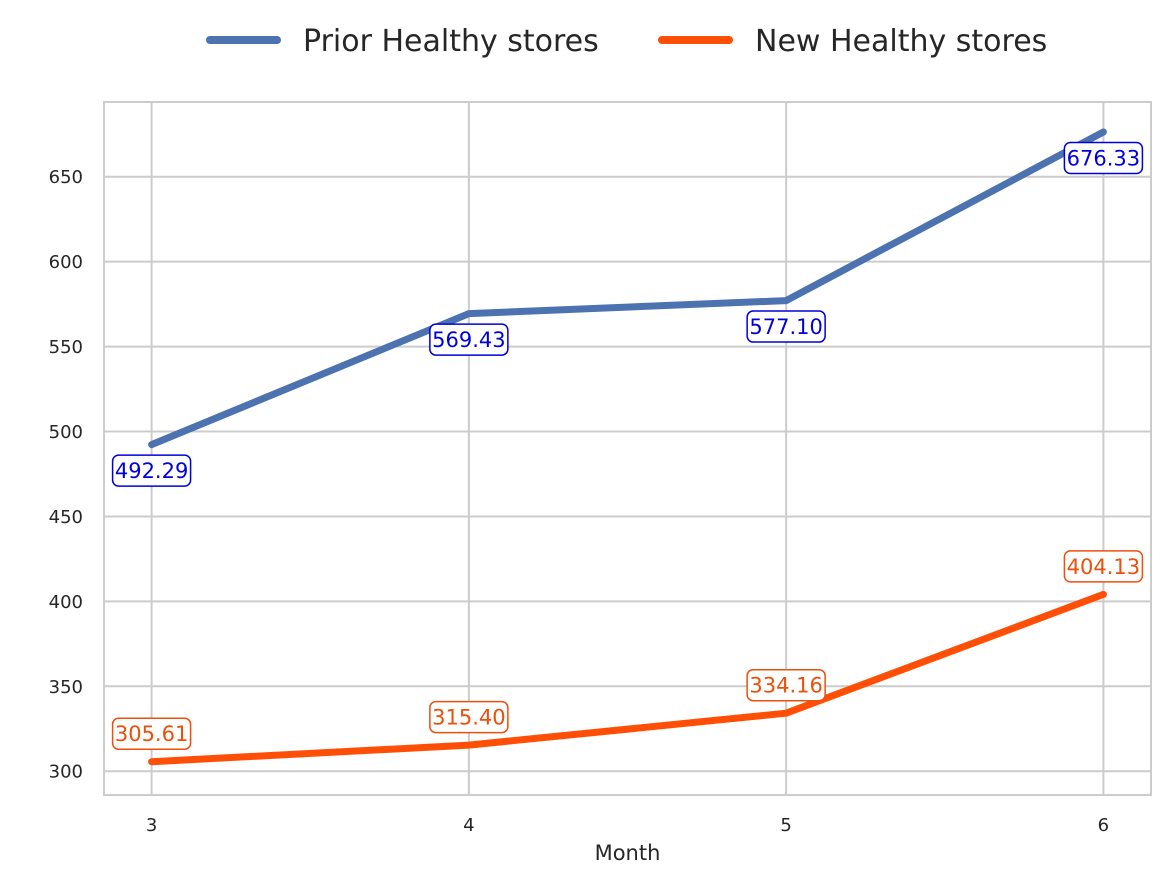 The height and width of the screenshot is (881, 1165). What do you see at coordinates (627, 825) in the screenshot?
I see `x-axis: 3 4 5 6` at bounding box center [627, 825].